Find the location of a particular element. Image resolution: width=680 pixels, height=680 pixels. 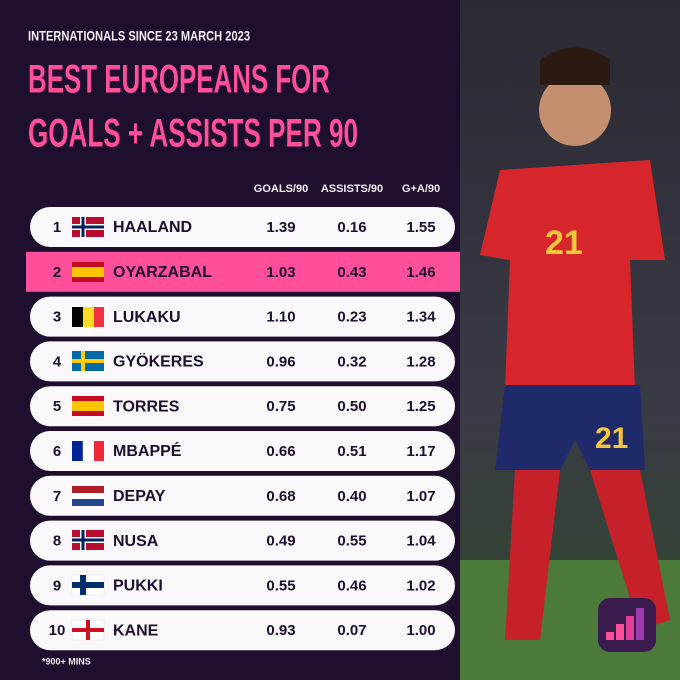

goals-per-90: 0.75 is located at coordinates (280, 406).